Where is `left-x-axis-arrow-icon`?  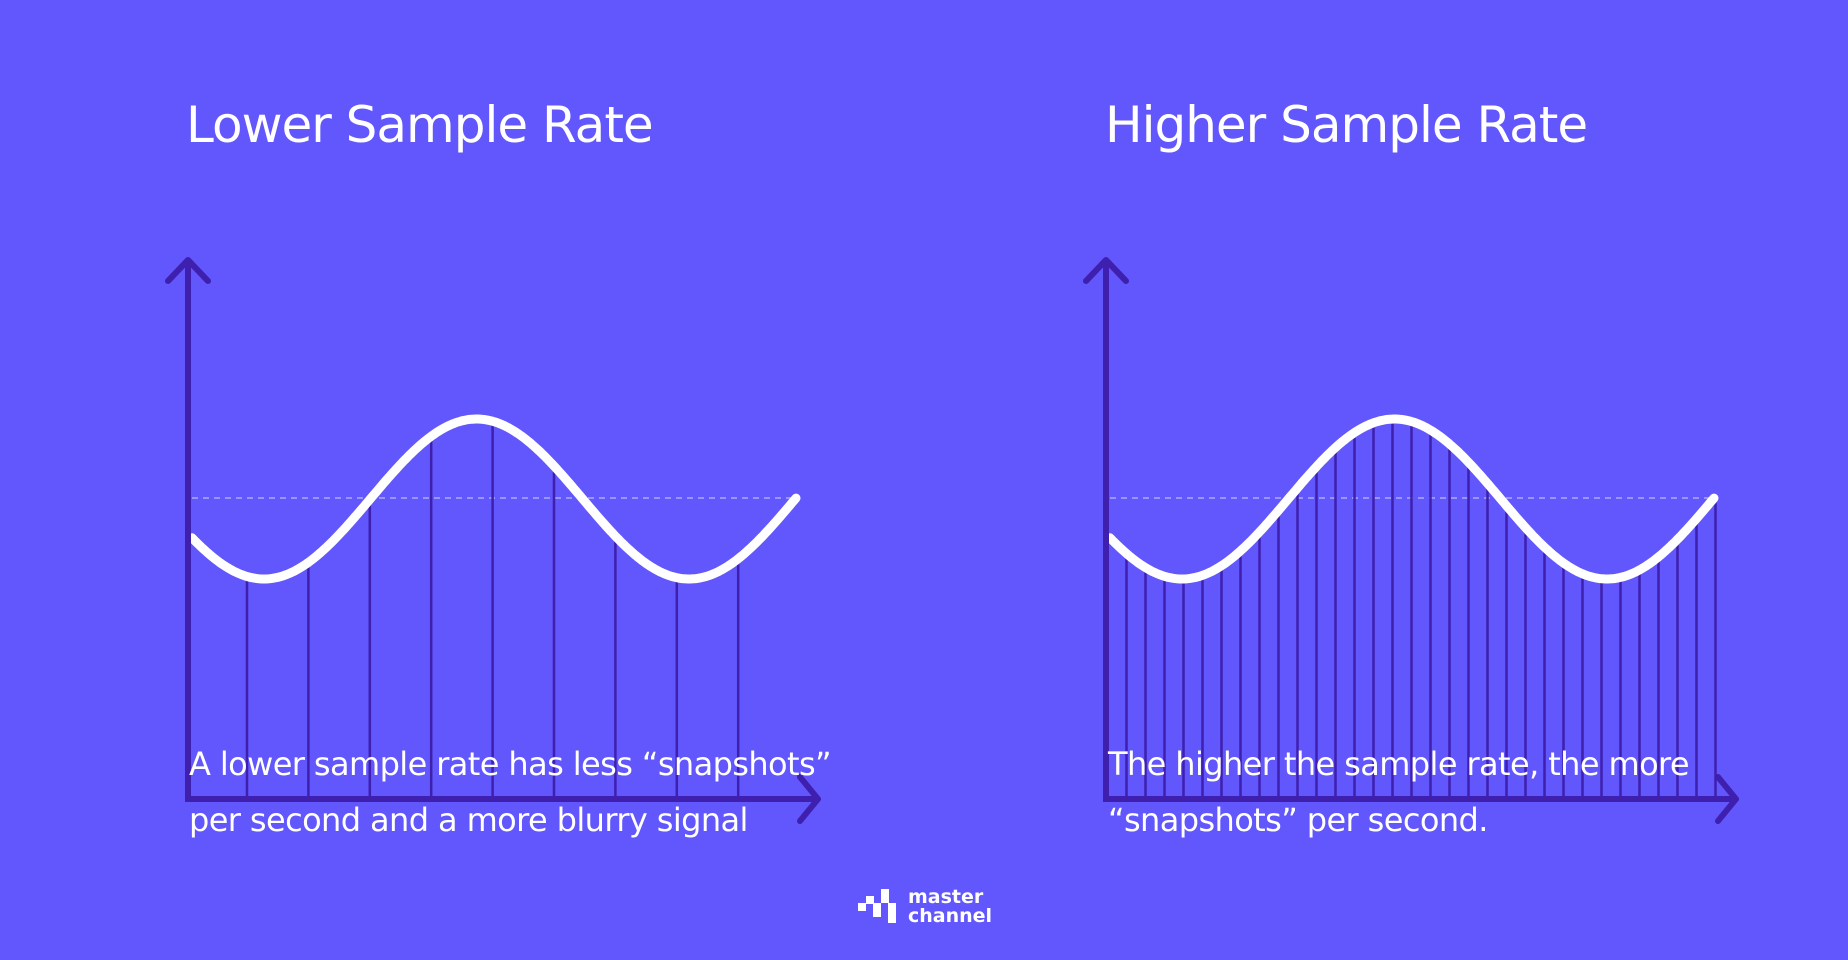
left-x-axis-arrow-icon is located at coordinates (809, 799).